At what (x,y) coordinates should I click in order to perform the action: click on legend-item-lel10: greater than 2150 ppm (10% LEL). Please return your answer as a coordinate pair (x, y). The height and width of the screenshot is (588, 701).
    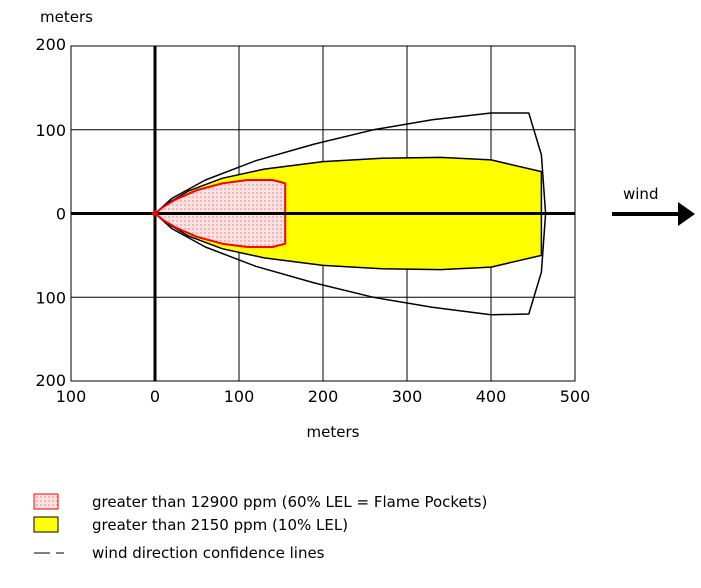
    Looking at the image, I should click on (190, 525).